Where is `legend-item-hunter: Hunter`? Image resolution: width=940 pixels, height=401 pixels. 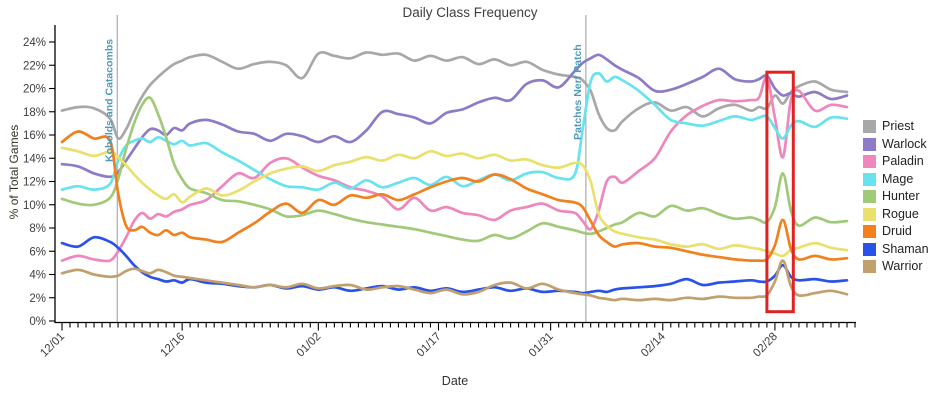 legend-item-hunter: Hunter is located at coordinates (896, 196).